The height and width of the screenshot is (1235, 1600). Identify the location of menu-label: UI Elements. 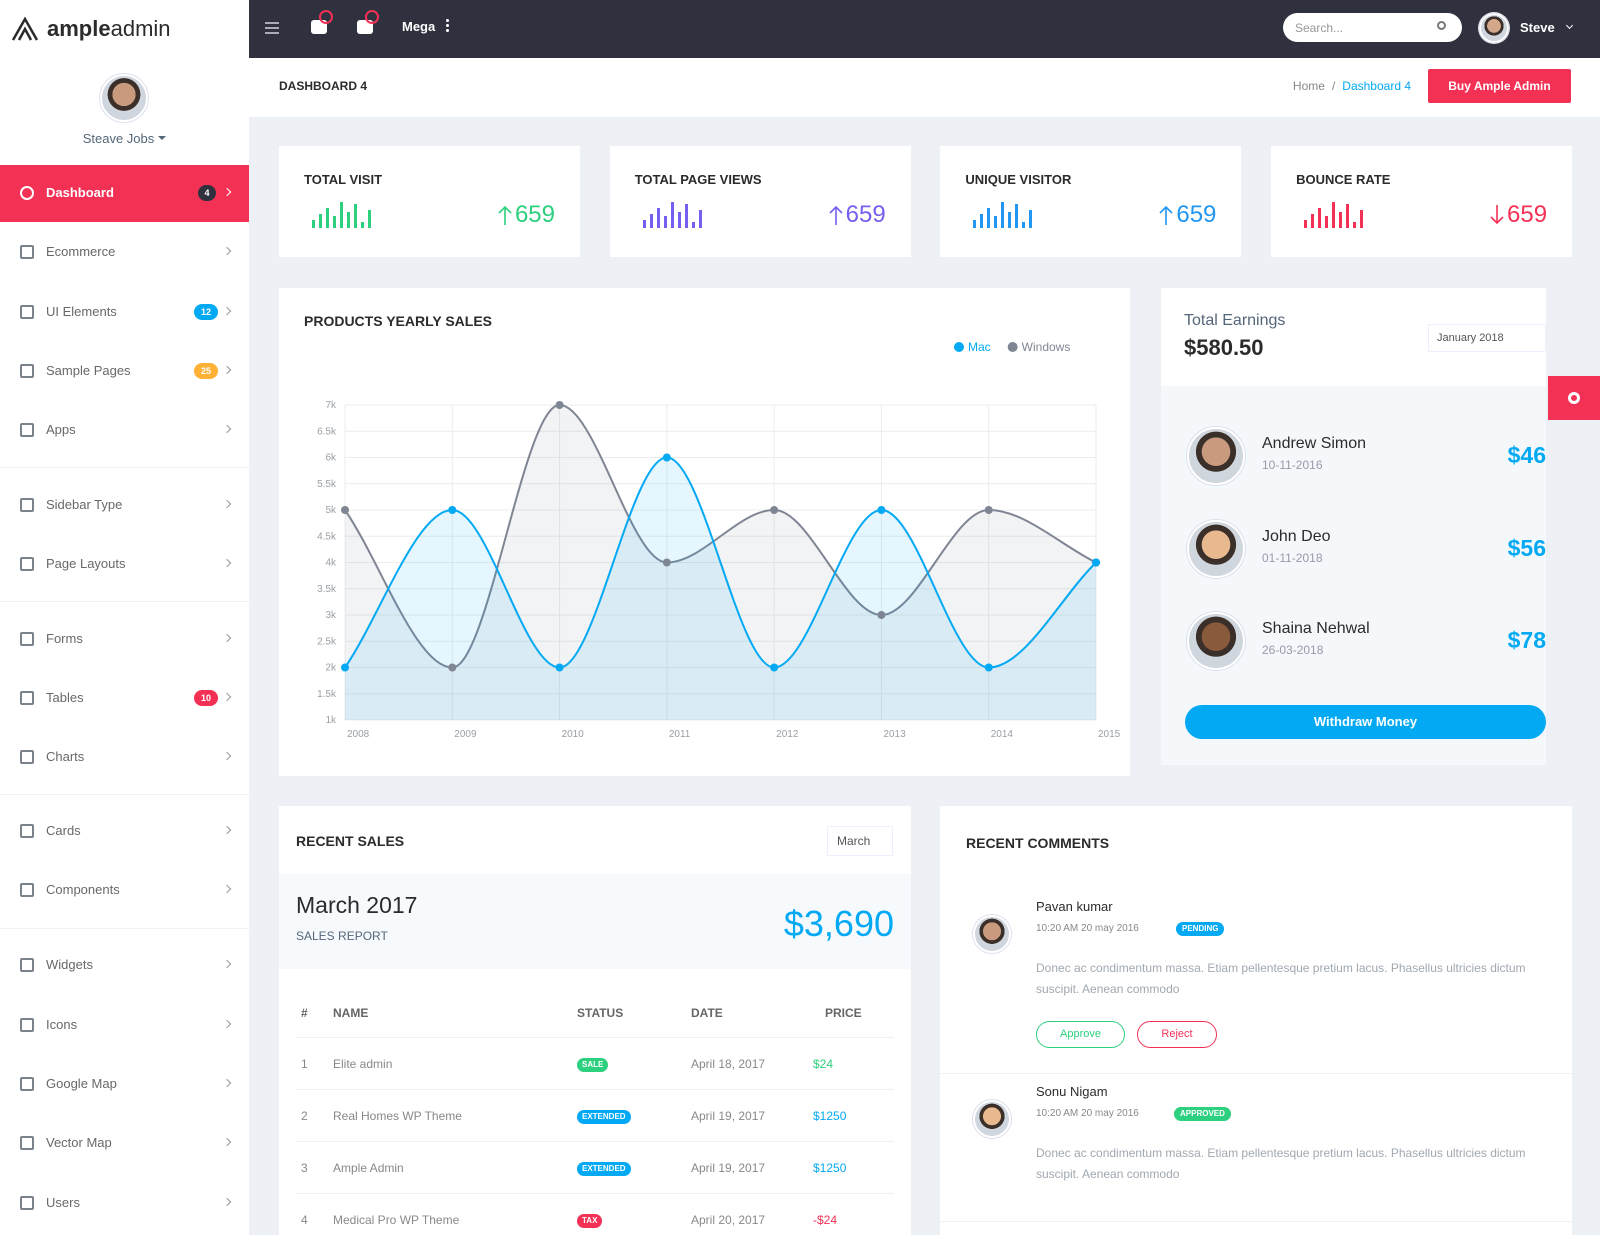
(81, 311).